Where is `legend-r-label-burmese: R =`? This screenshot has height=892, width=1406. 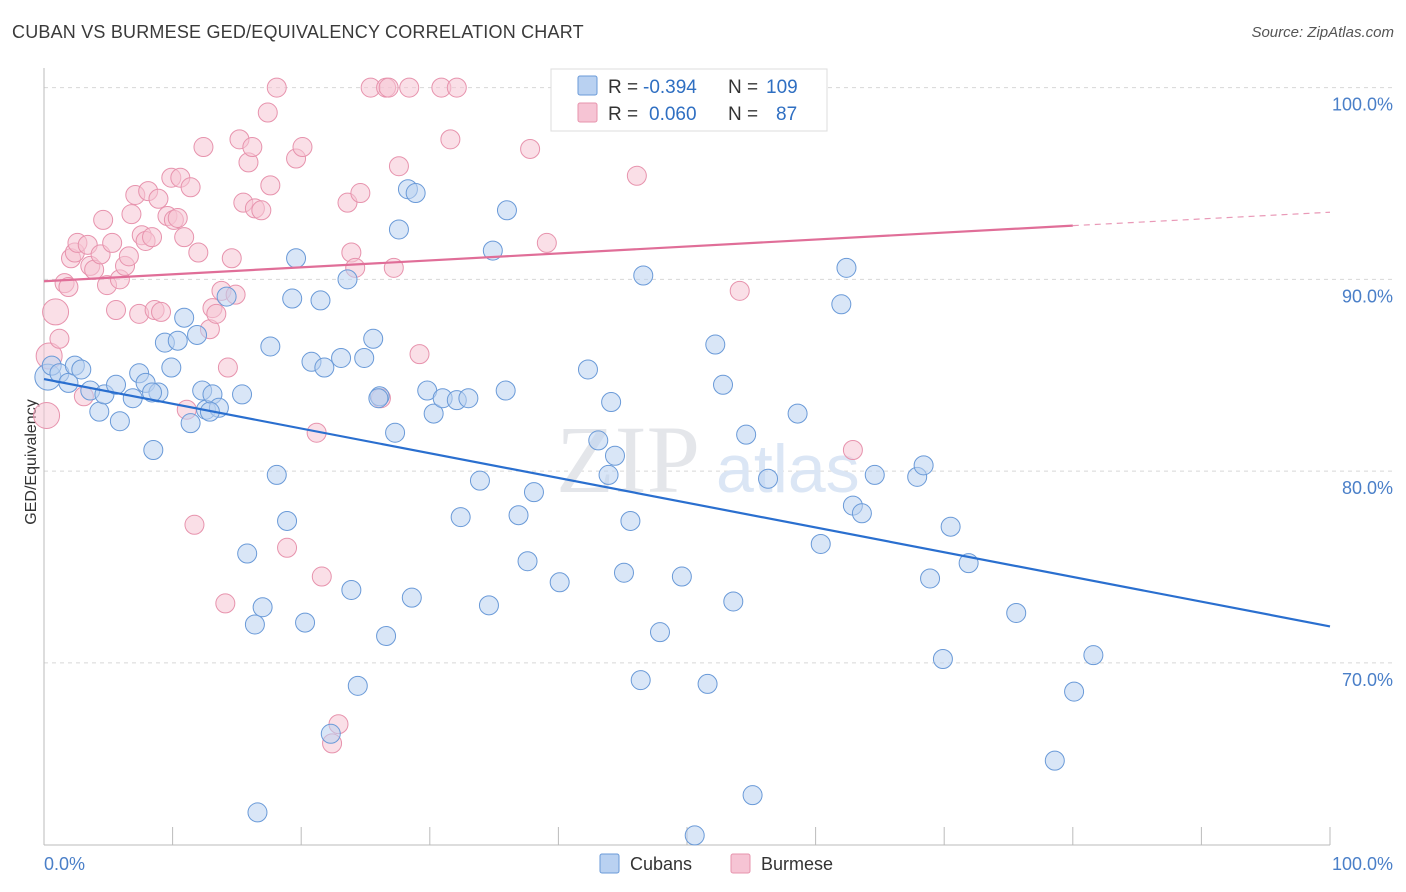
legend-r-label-burmese: R = is located at coordinates (623, 114).